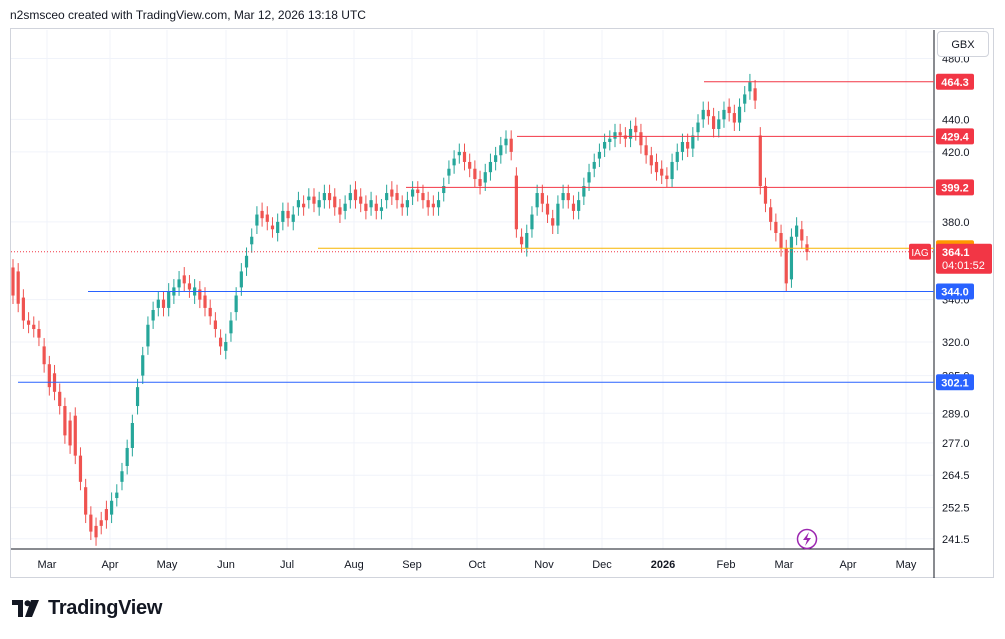 The width and height of the screenshot is (1005, 639). Describe the element at coordinates (109, 565) in the screenshot. I see `x-tick-label: Apr` at that location.